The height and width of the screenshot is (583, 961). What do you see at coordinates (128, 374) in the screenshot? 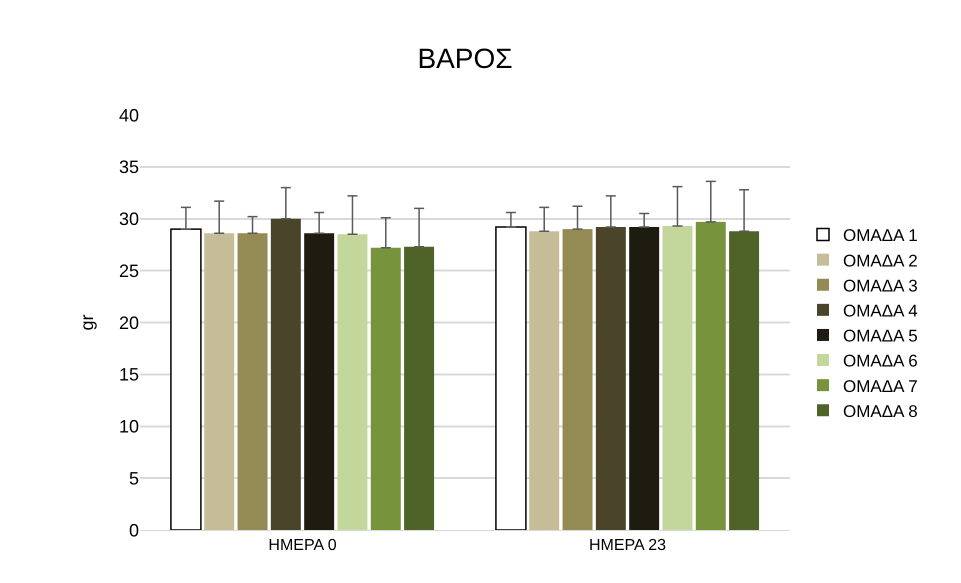
I see `y-tick-label: 15` at bounding box center [128, 374].